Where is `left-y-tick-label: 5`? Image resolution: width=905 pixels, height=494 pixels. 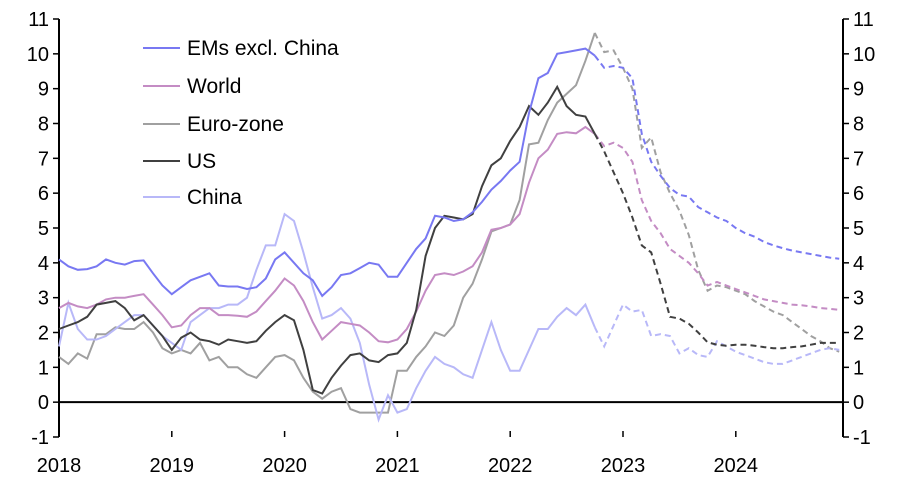 left-y-tick-label: 5 is located at coordinates (43, 229).